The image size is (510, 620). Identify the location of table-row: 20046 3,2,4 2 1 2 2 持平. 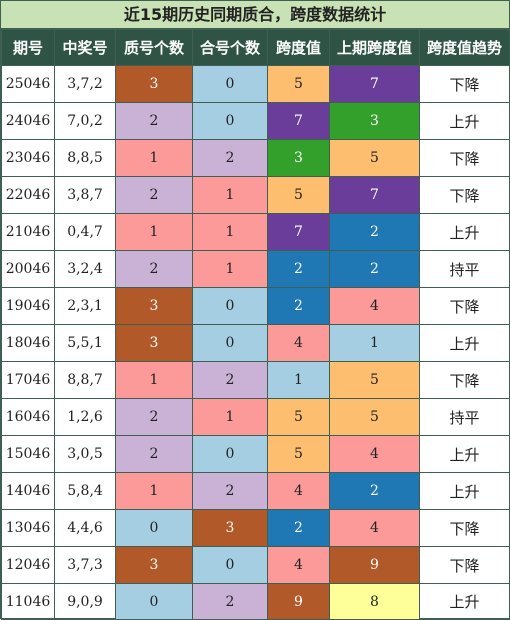
(255, 269).